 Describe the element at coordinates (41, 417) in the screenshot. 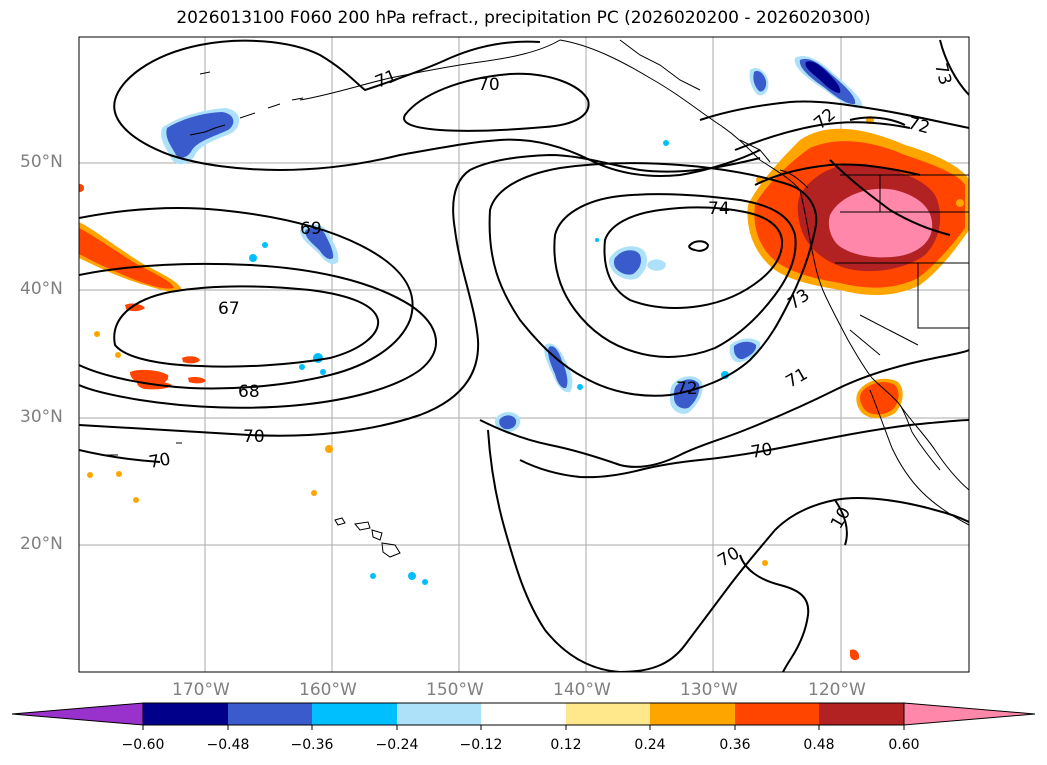

I see `lat-label-30n: 30°N` at that location.